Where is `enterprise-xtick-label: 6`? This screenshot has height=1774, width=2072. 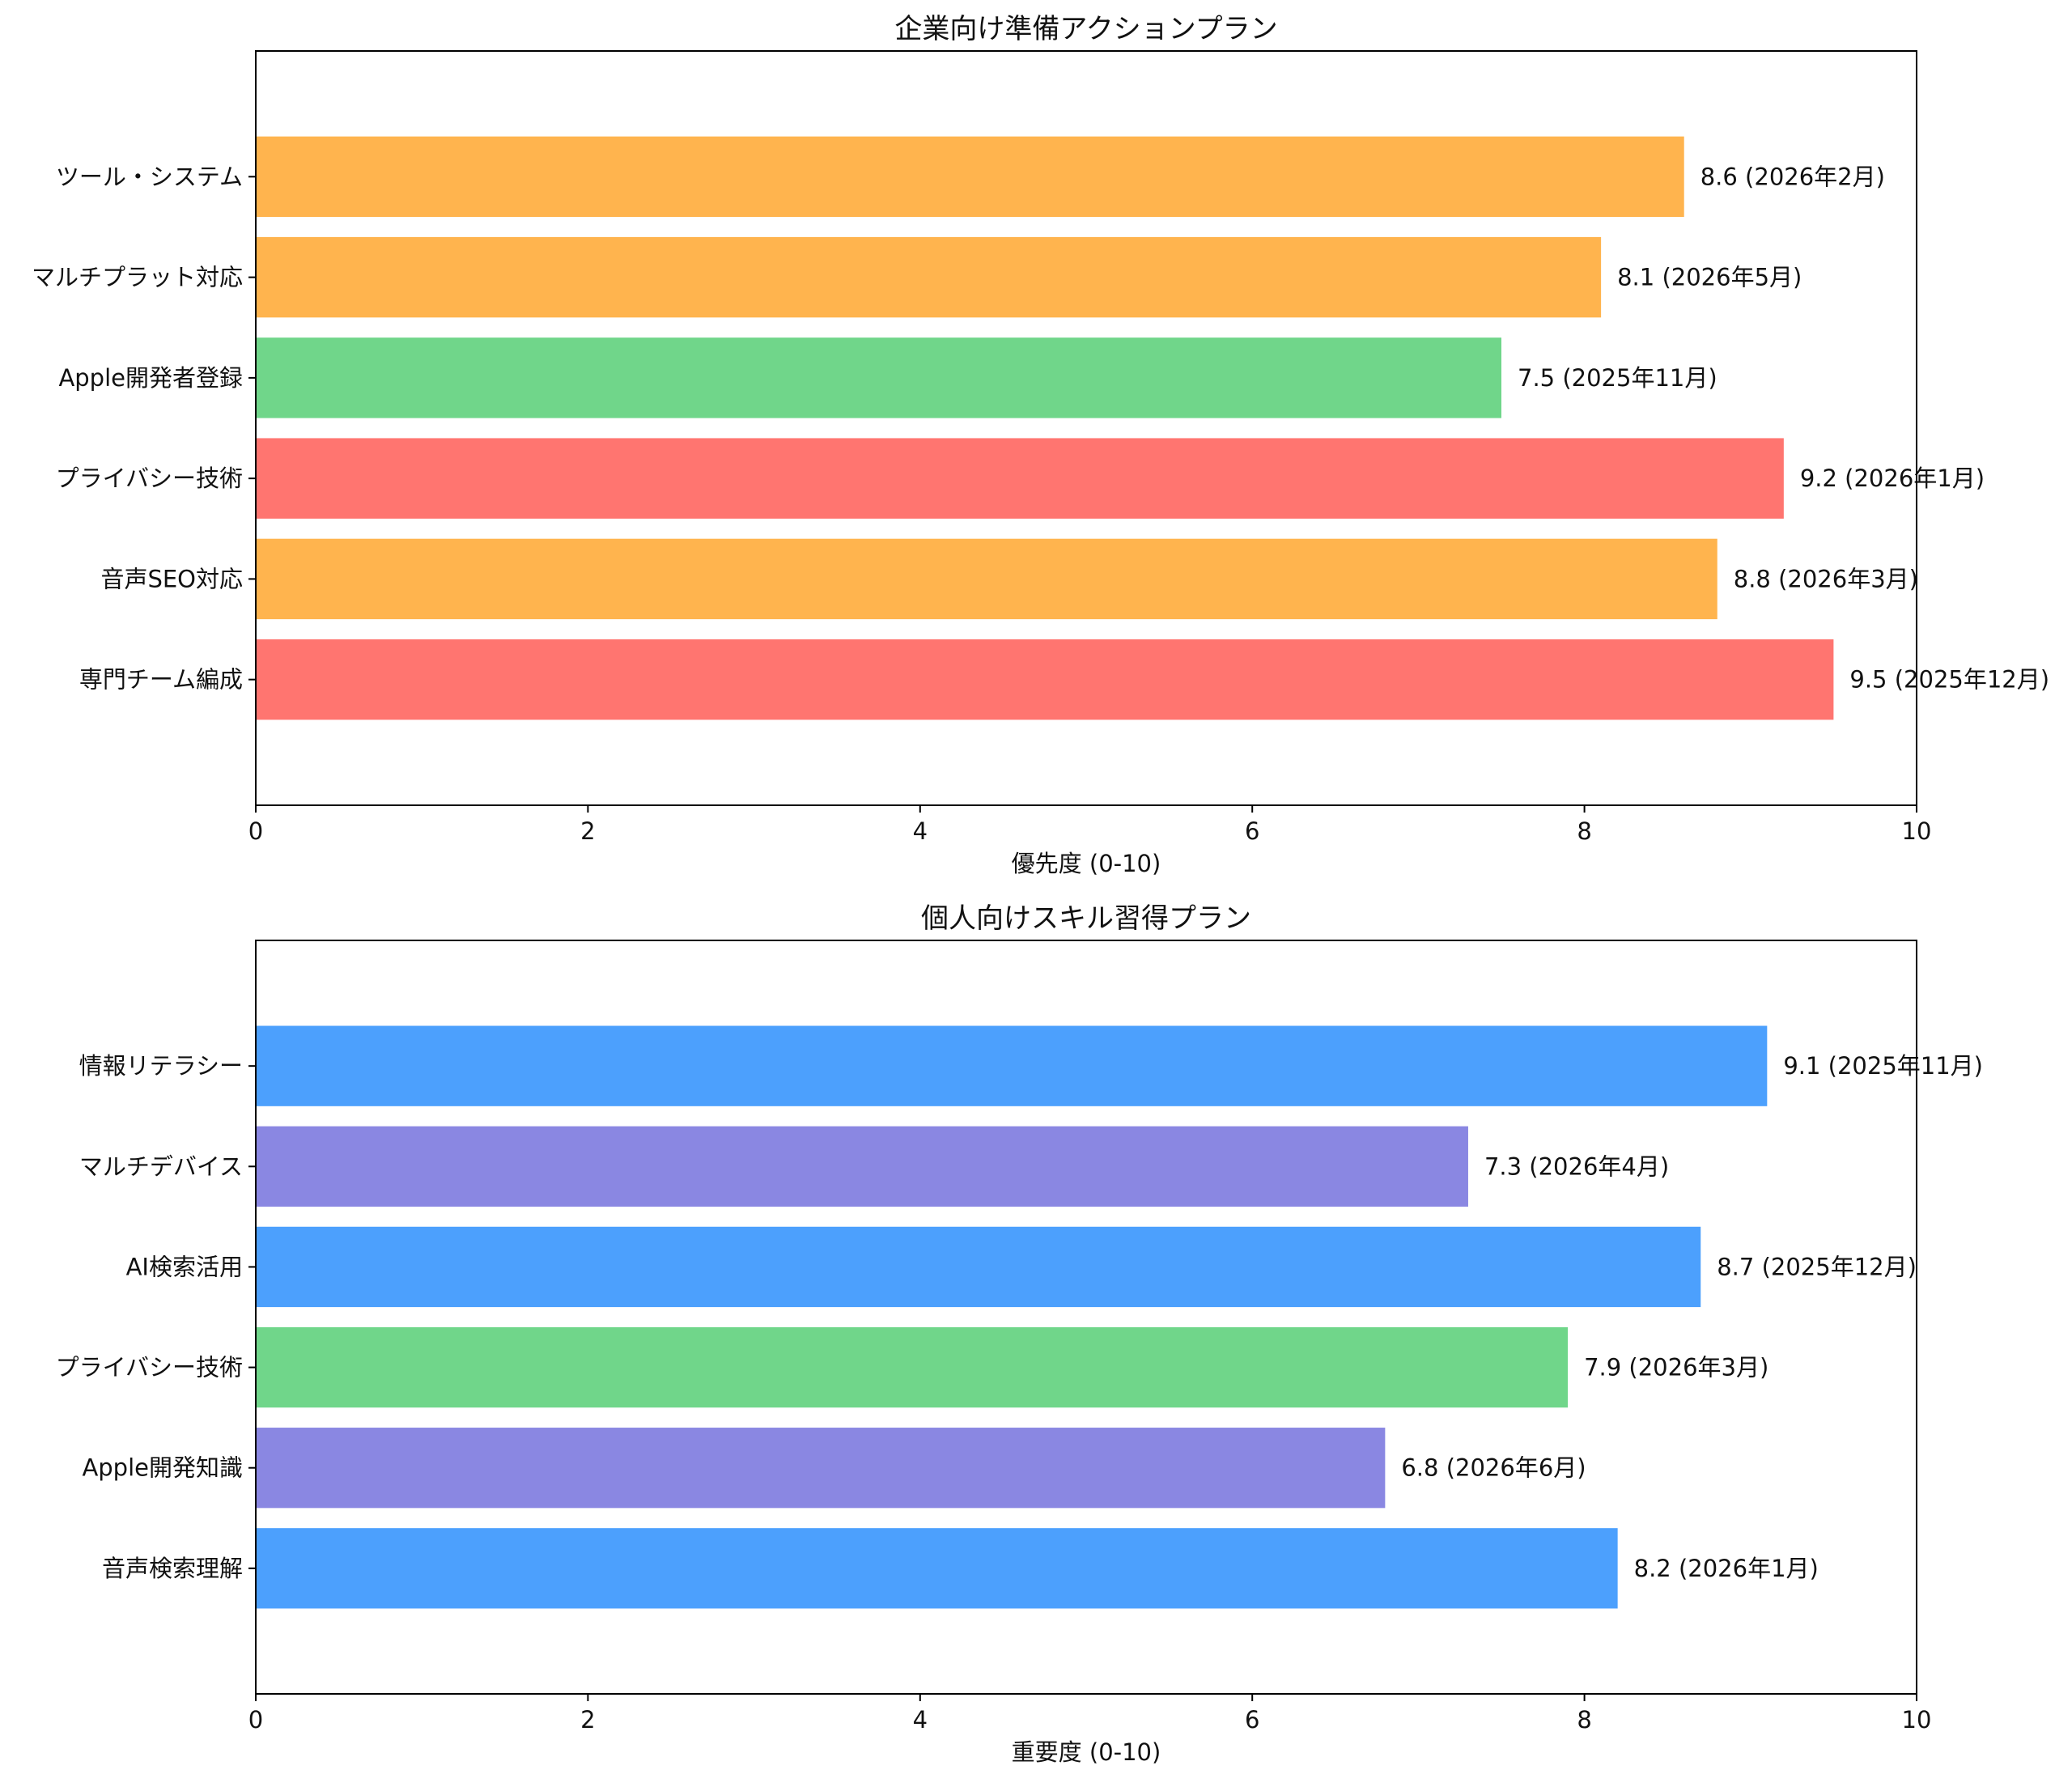 enterprise-xtick-label: 6 is located at coordinates (1252, 831).